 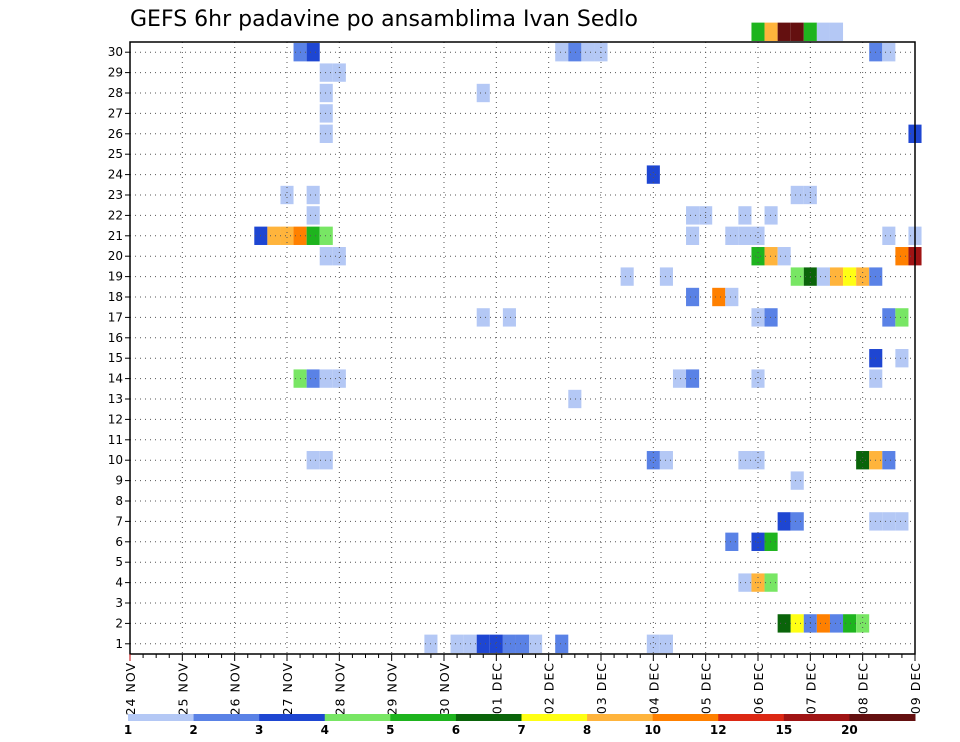 What do you see at coordinates (718, 730) in the screenshot?
I see `legend-label: 12` at bounding box center [718, 730].